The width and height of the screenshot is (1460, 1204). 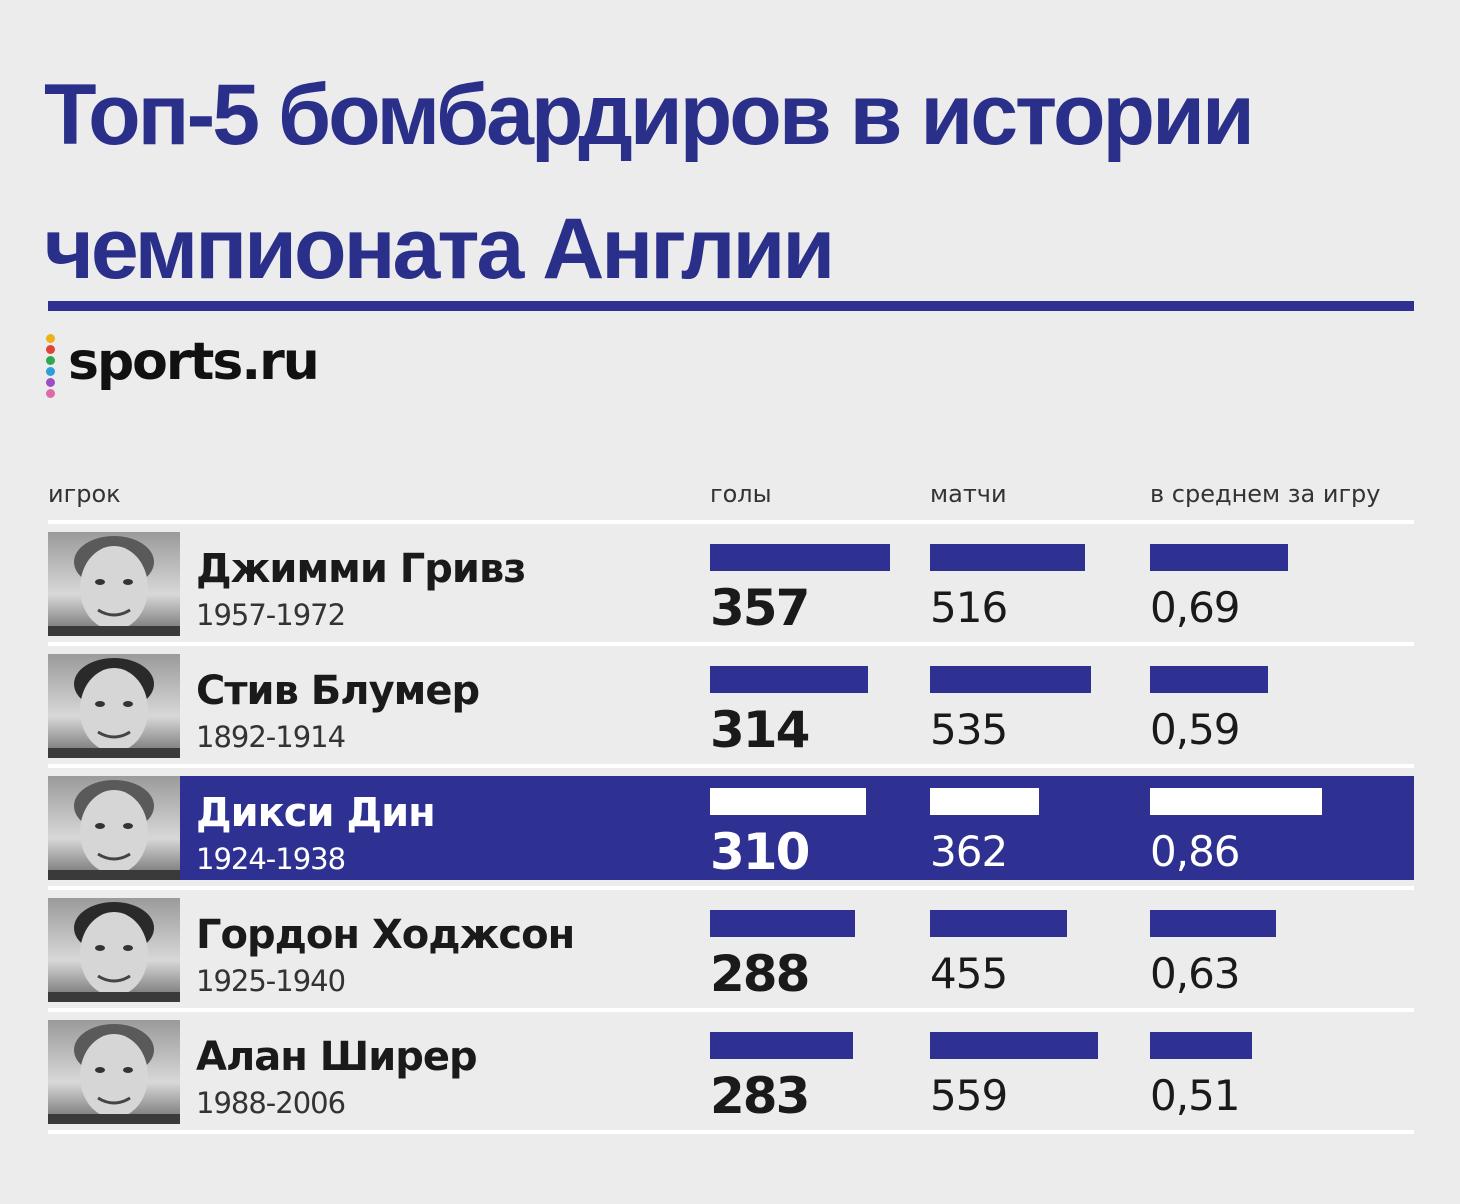 I want to click on table-row: Дикси Дин 1924-1938 310 362 0,86, so click(x=731, y=828).